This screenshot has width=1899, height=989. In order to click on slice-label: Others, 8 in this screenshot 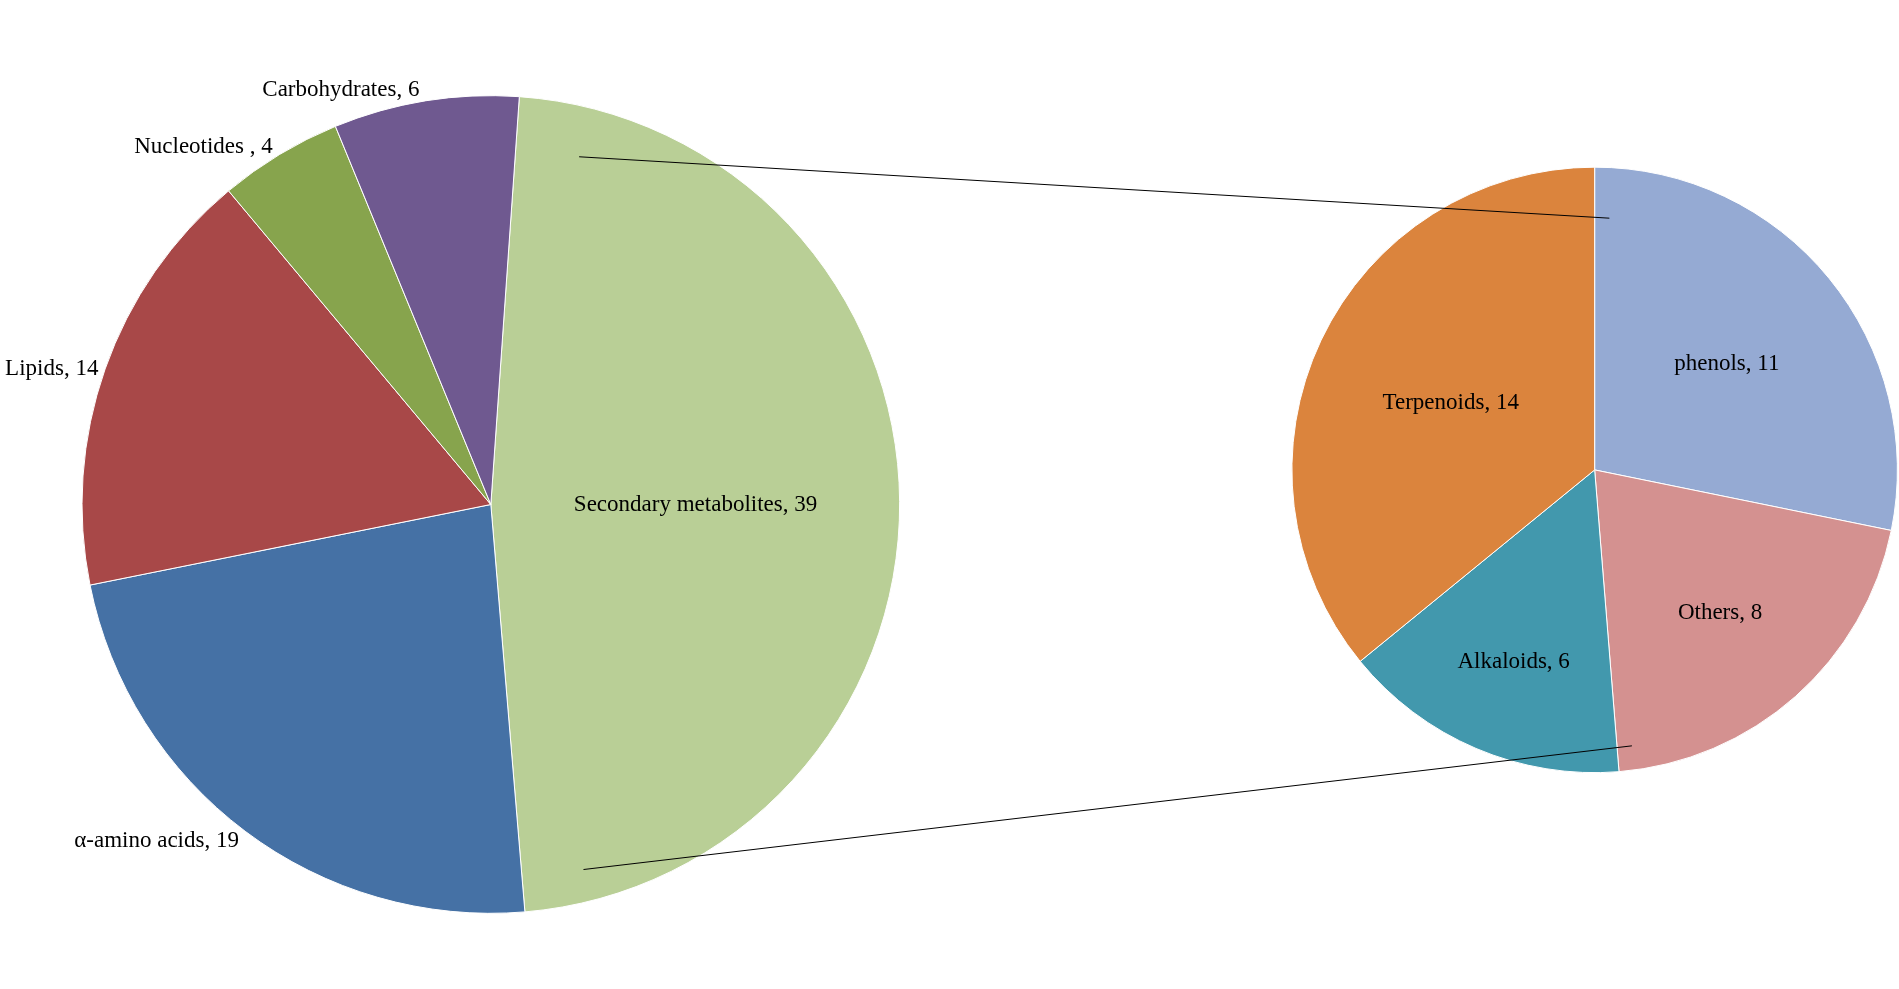, I will do `click(1720, 611)`.